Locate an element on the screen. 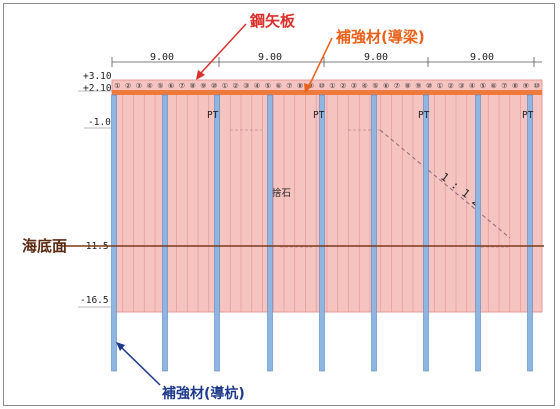 The height and width of the screenshot is (409, 560). elevation-bottom: -16.5 is located at coordinates (94, 300).